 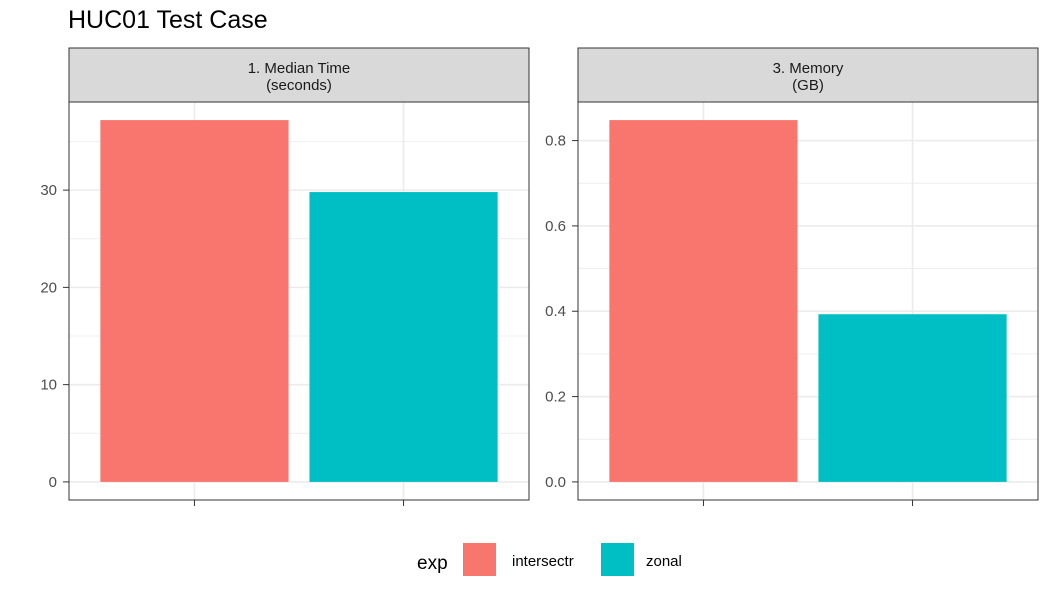 What do you see at coordinates (48, 385) in the screenshot?
I see `y-tick-label: 10` at bounding box center [48, 385].